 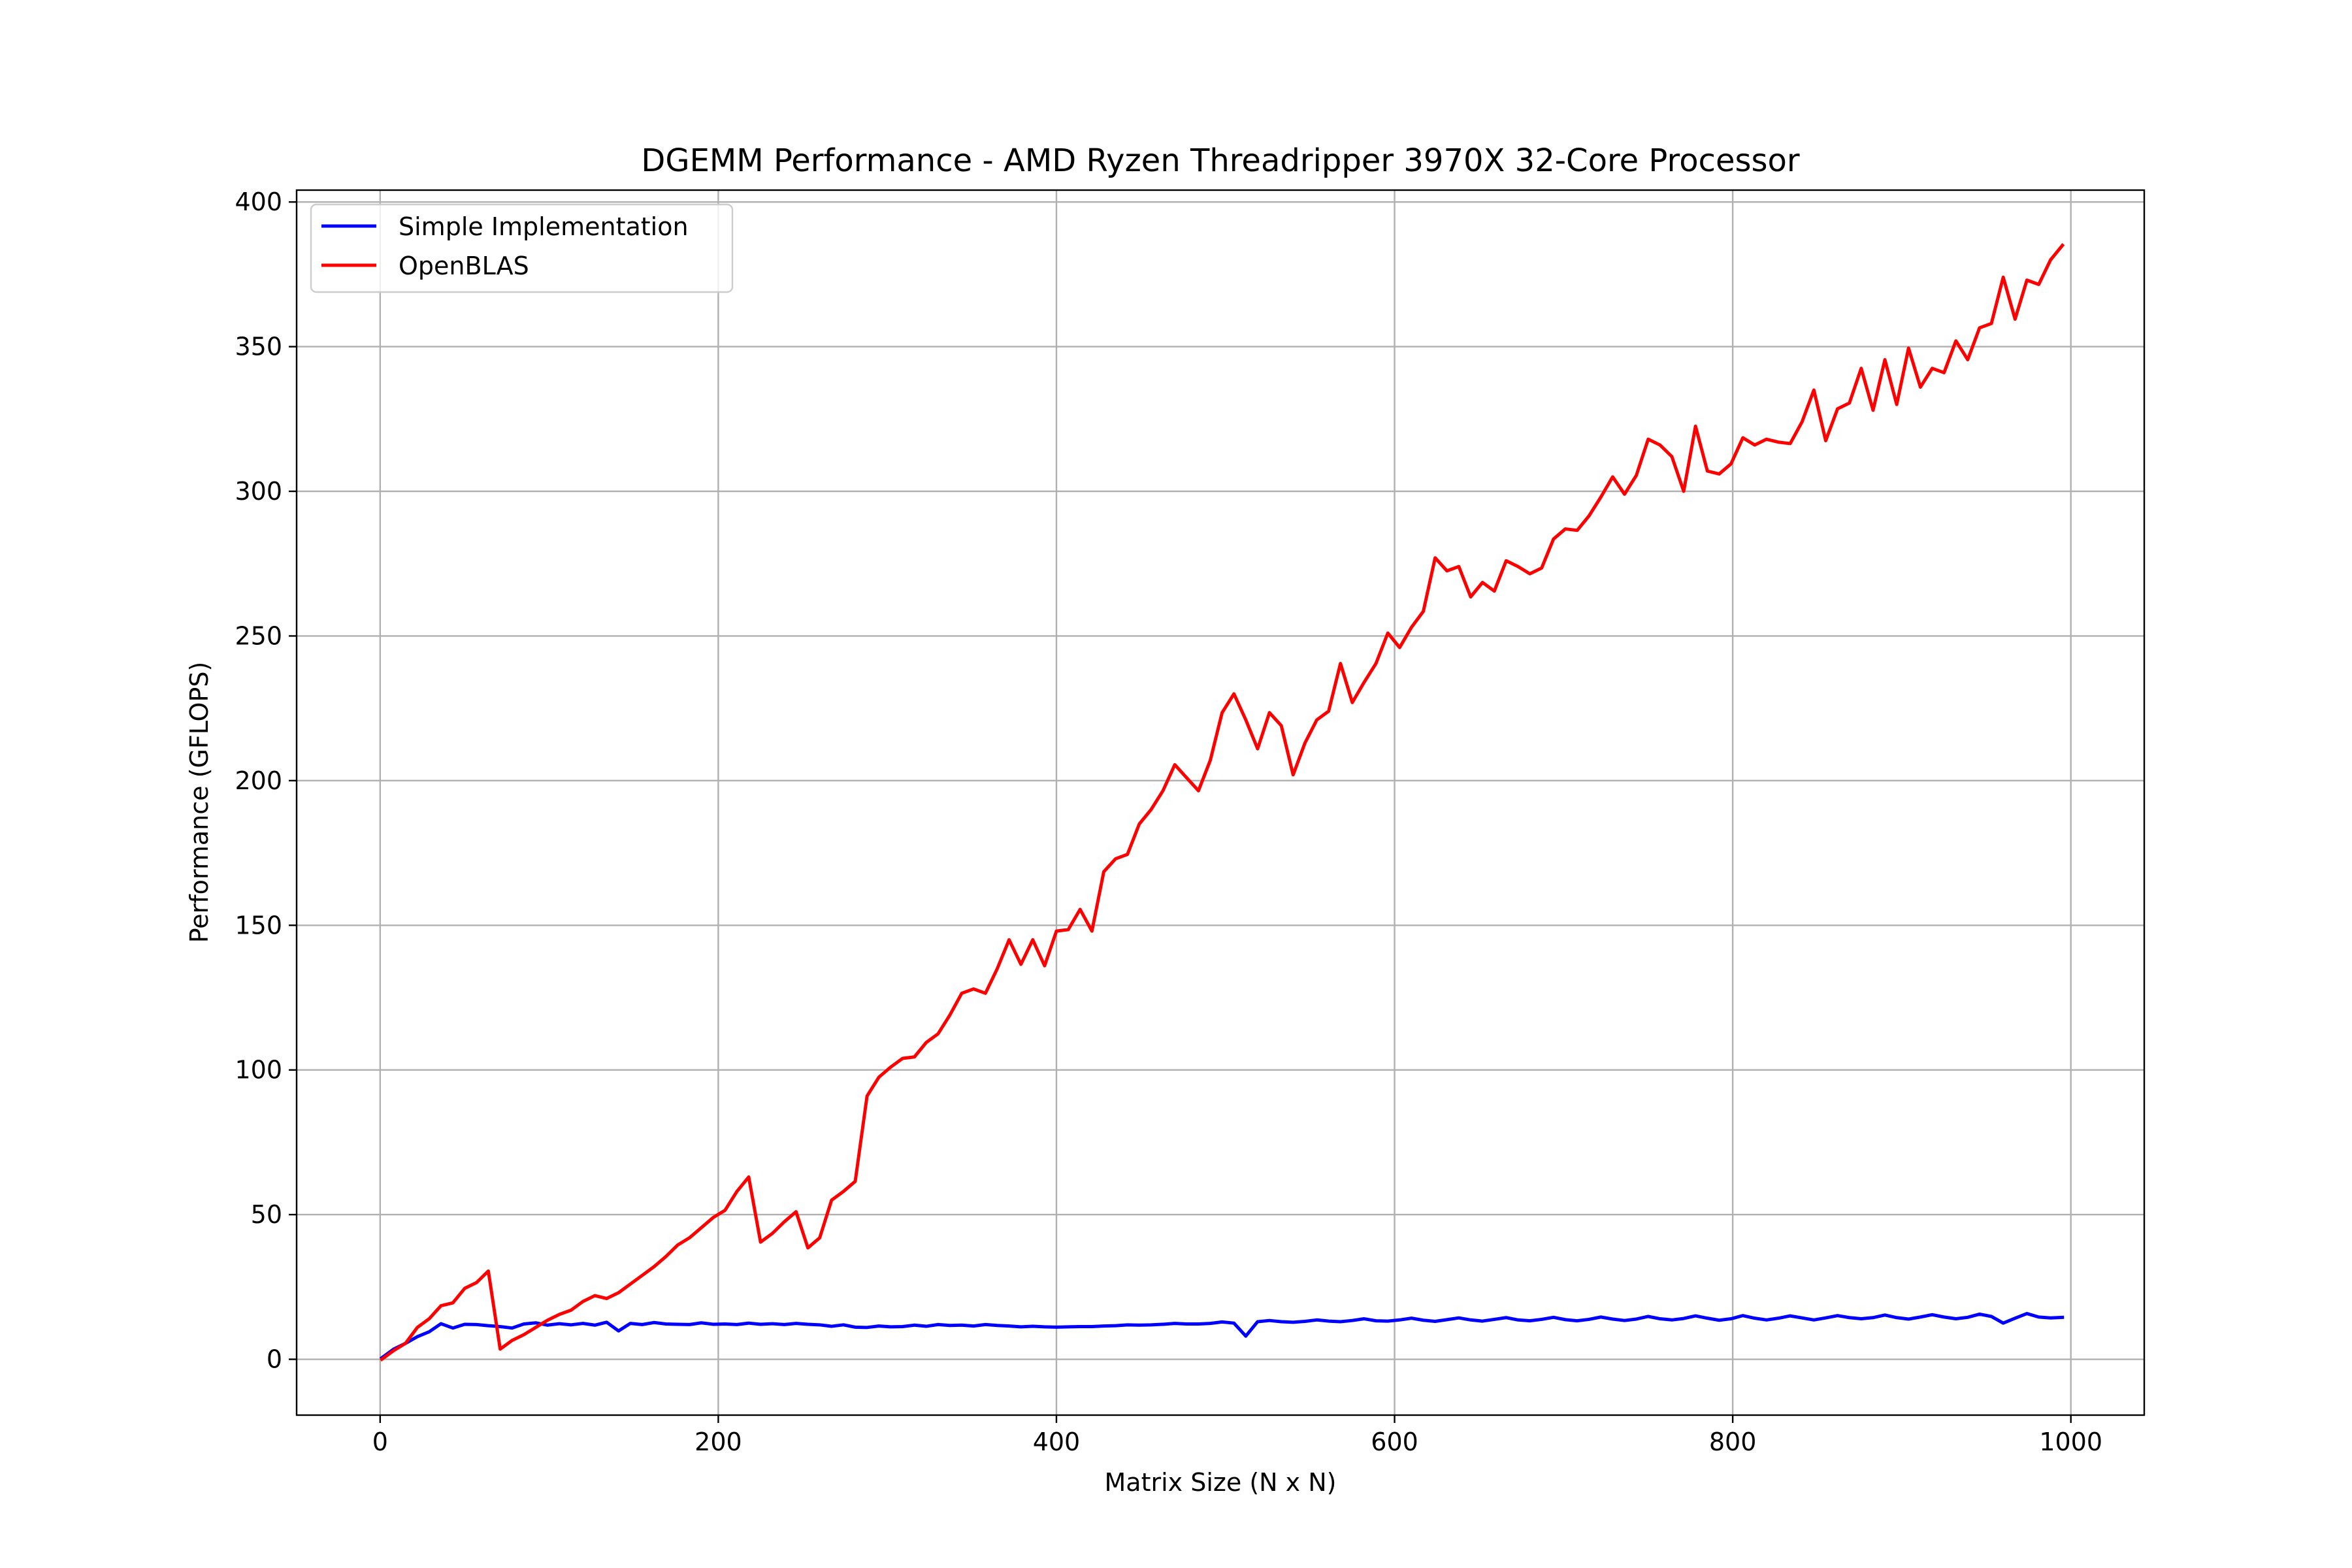 I want to click on x-tick-label-800: 800, so click(x=1733, y=1442).